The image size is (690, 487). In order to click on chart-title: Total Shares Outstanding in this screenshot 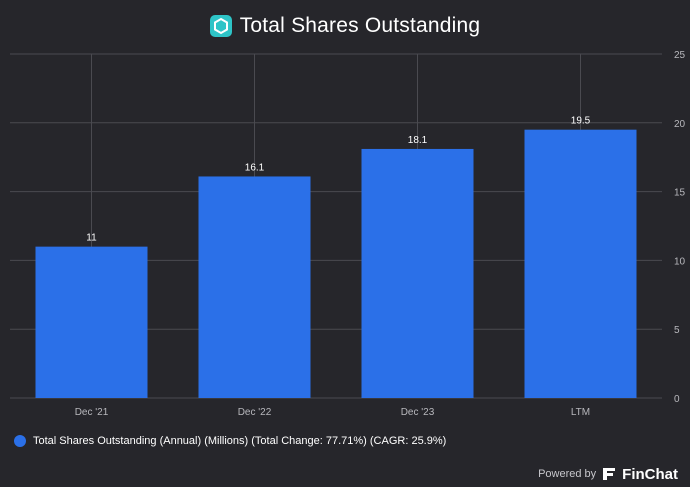, I will do `click(360, 25)`.